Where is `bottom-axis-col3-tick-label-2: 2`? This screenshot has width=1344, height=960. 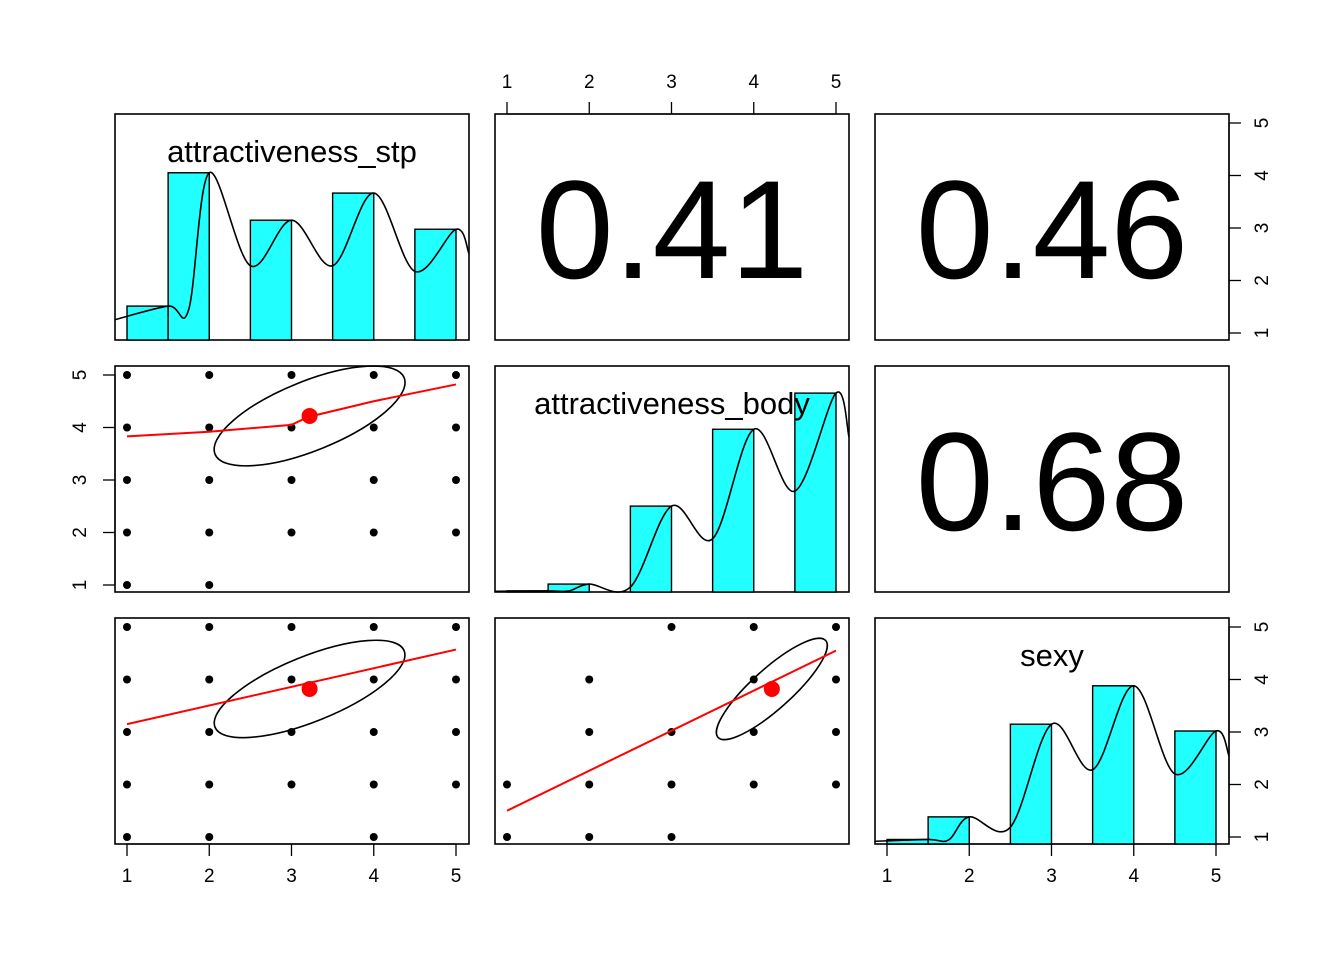 bottom-axis-col3-tick-label-2: 2 is located at coordinates (969, 876).